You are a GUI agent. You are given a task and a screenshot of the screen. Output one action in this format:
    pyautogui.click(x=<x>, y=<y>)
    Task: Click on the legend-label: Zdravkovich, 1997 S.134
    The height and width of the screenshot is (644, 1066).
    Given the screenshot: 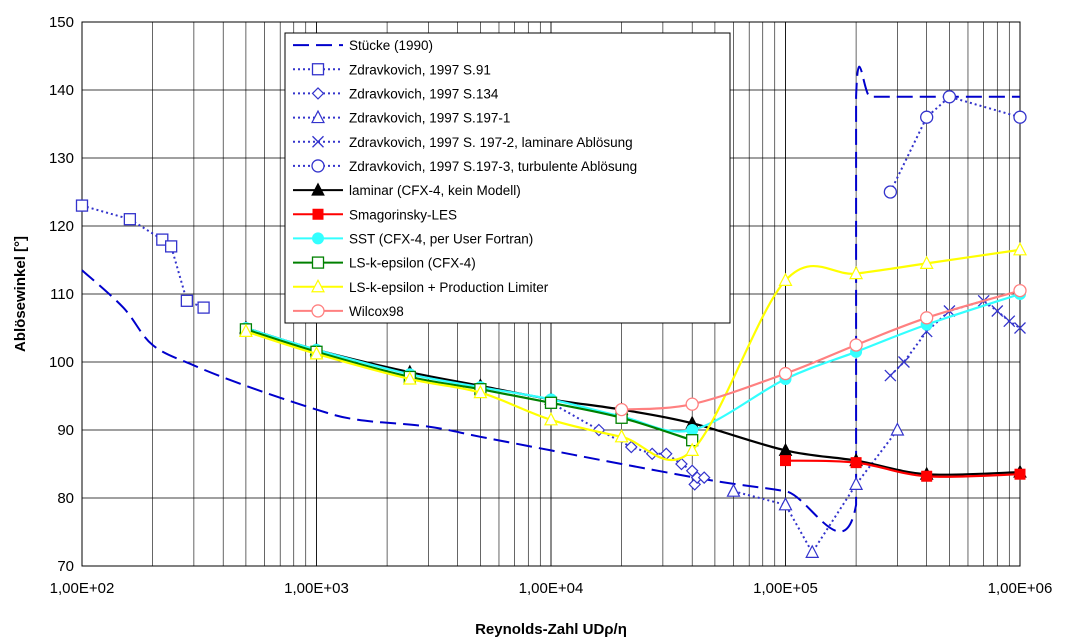 What is the action you would take?
    pyautogui.click(x=424, y=93)
    